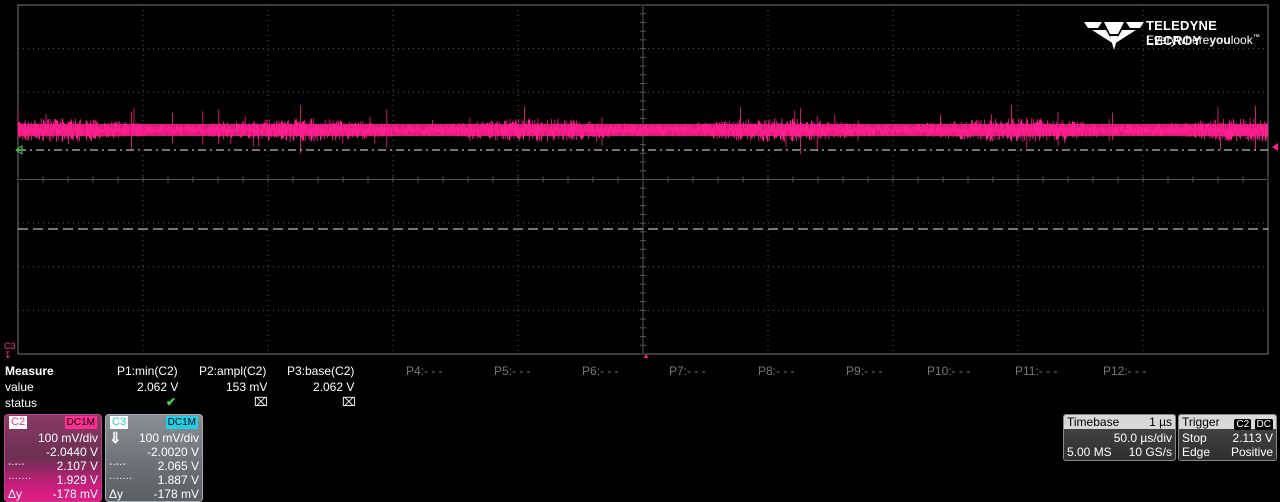 The height and width of the screenshot is (502, 1280). I want to click on c3-cursor2: 1.887 V, so click(178, 480).